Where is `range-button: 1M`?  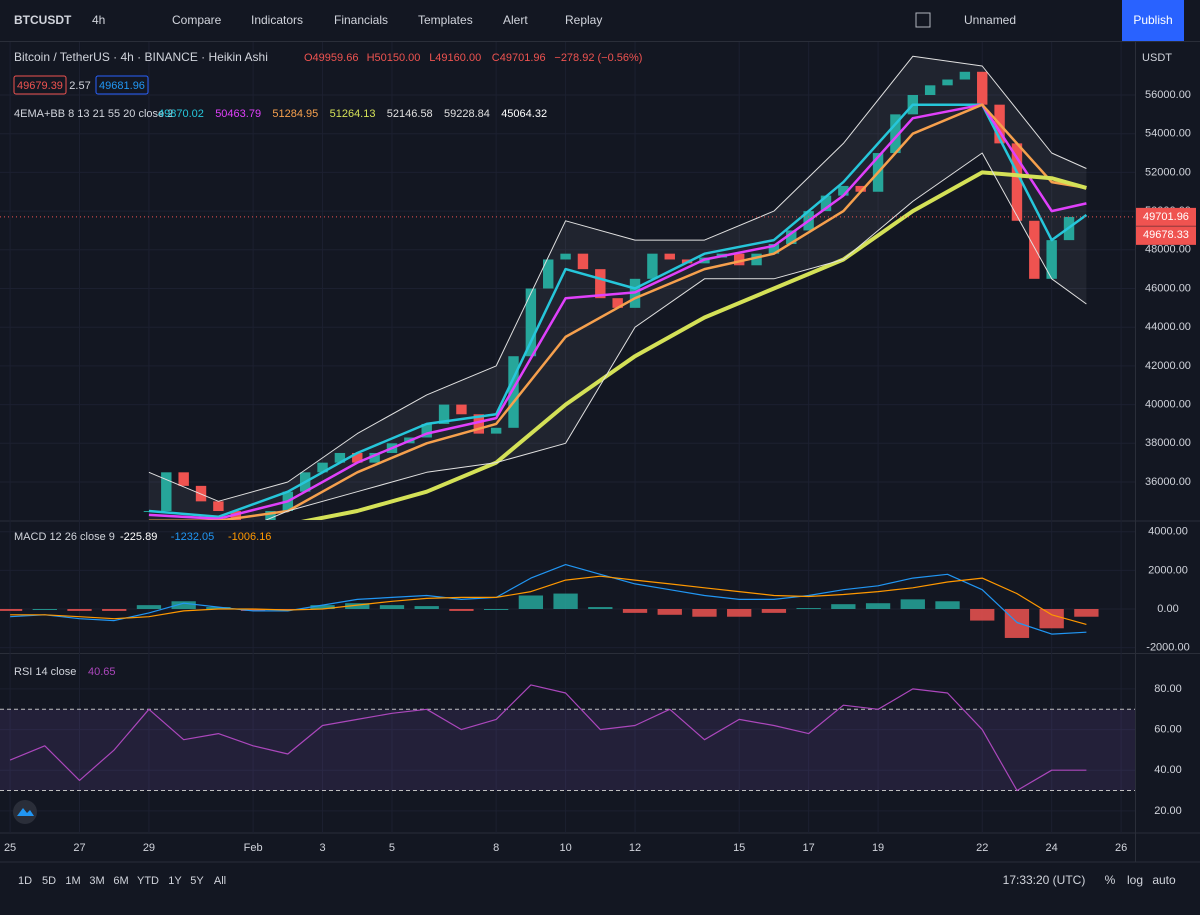
range-button: 1M is located at coordinates (72, 881).